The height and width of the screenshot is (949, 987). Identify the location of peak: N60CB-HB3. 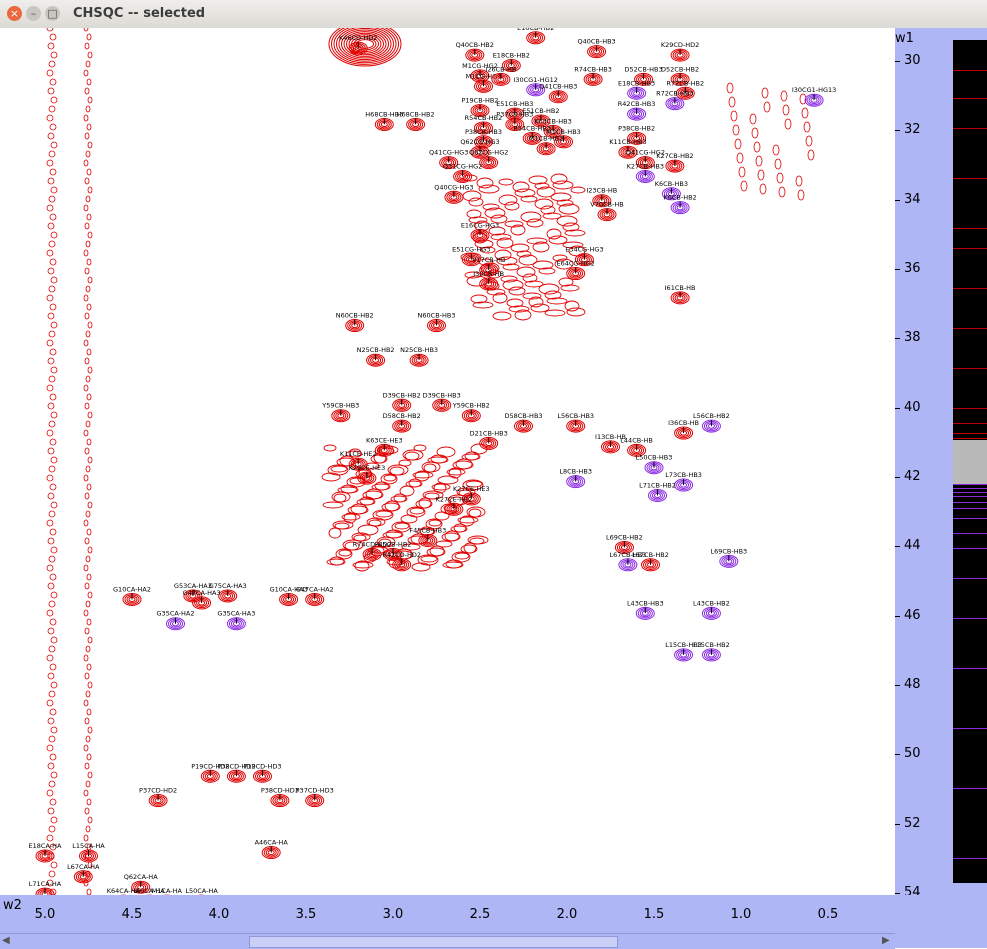
(437, 322).